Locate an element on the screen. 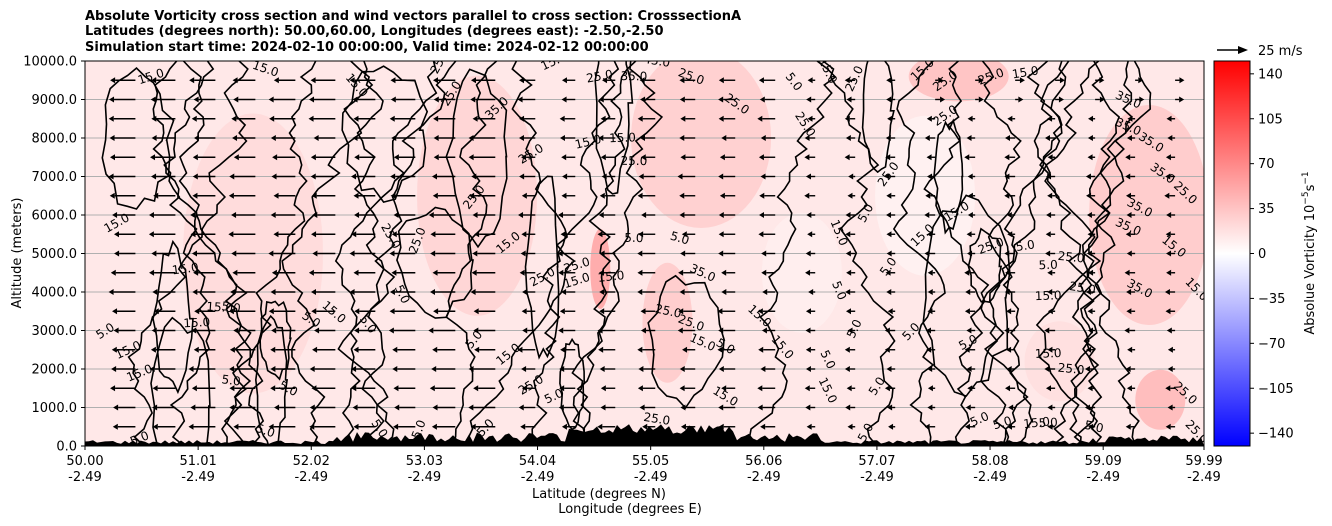 Image resolution: width=1332 pixels, height=526 pixels. x-tick-label-lat: 55.05 is located at coordinates (650, 461).